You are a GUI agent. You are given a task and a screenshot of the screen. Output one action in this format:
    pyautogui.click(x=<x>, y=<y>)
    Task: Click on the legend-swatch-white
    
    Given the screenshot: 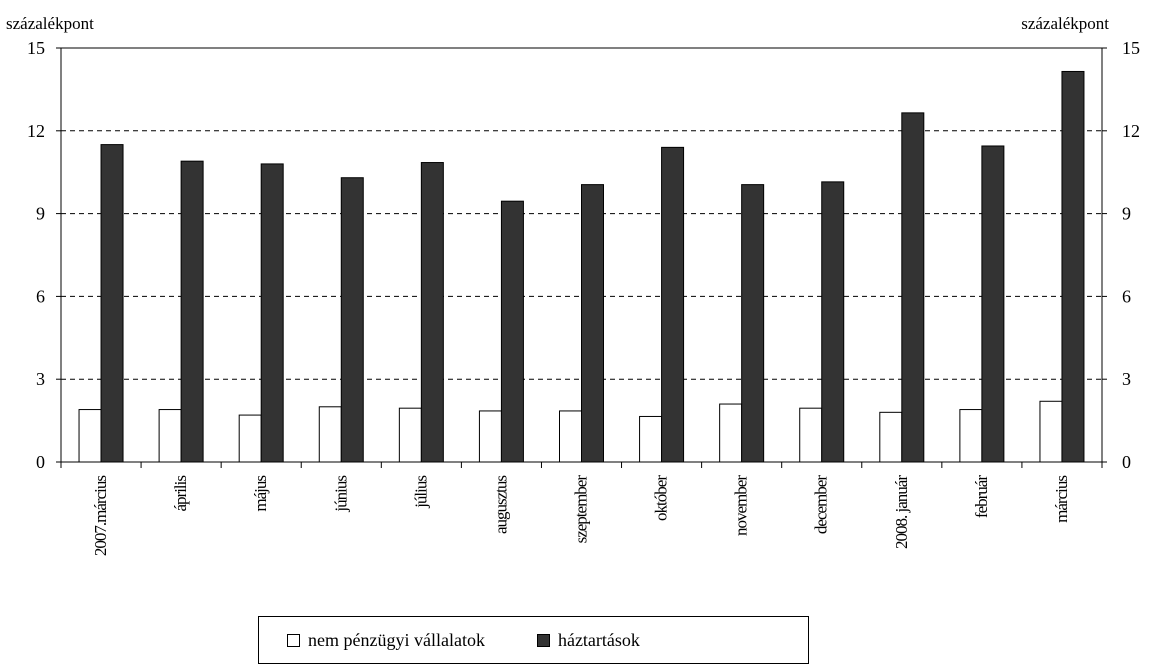 What is the action you would take?
    pyautogui.click(x=293, y=640)
    